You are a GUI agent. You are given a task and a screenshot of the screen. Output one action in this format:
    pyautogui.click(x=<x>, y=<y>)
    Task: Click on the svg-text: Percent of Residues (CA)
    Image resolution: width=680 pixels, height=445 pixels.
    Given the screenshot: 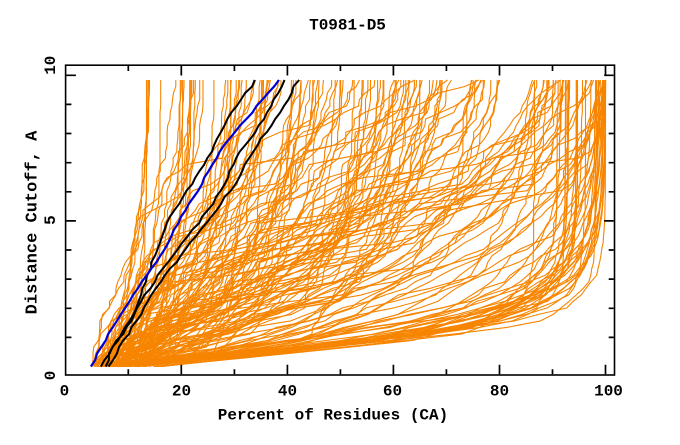 What is the action you would take?
    pyautogui.click(x=333, y=416)
    